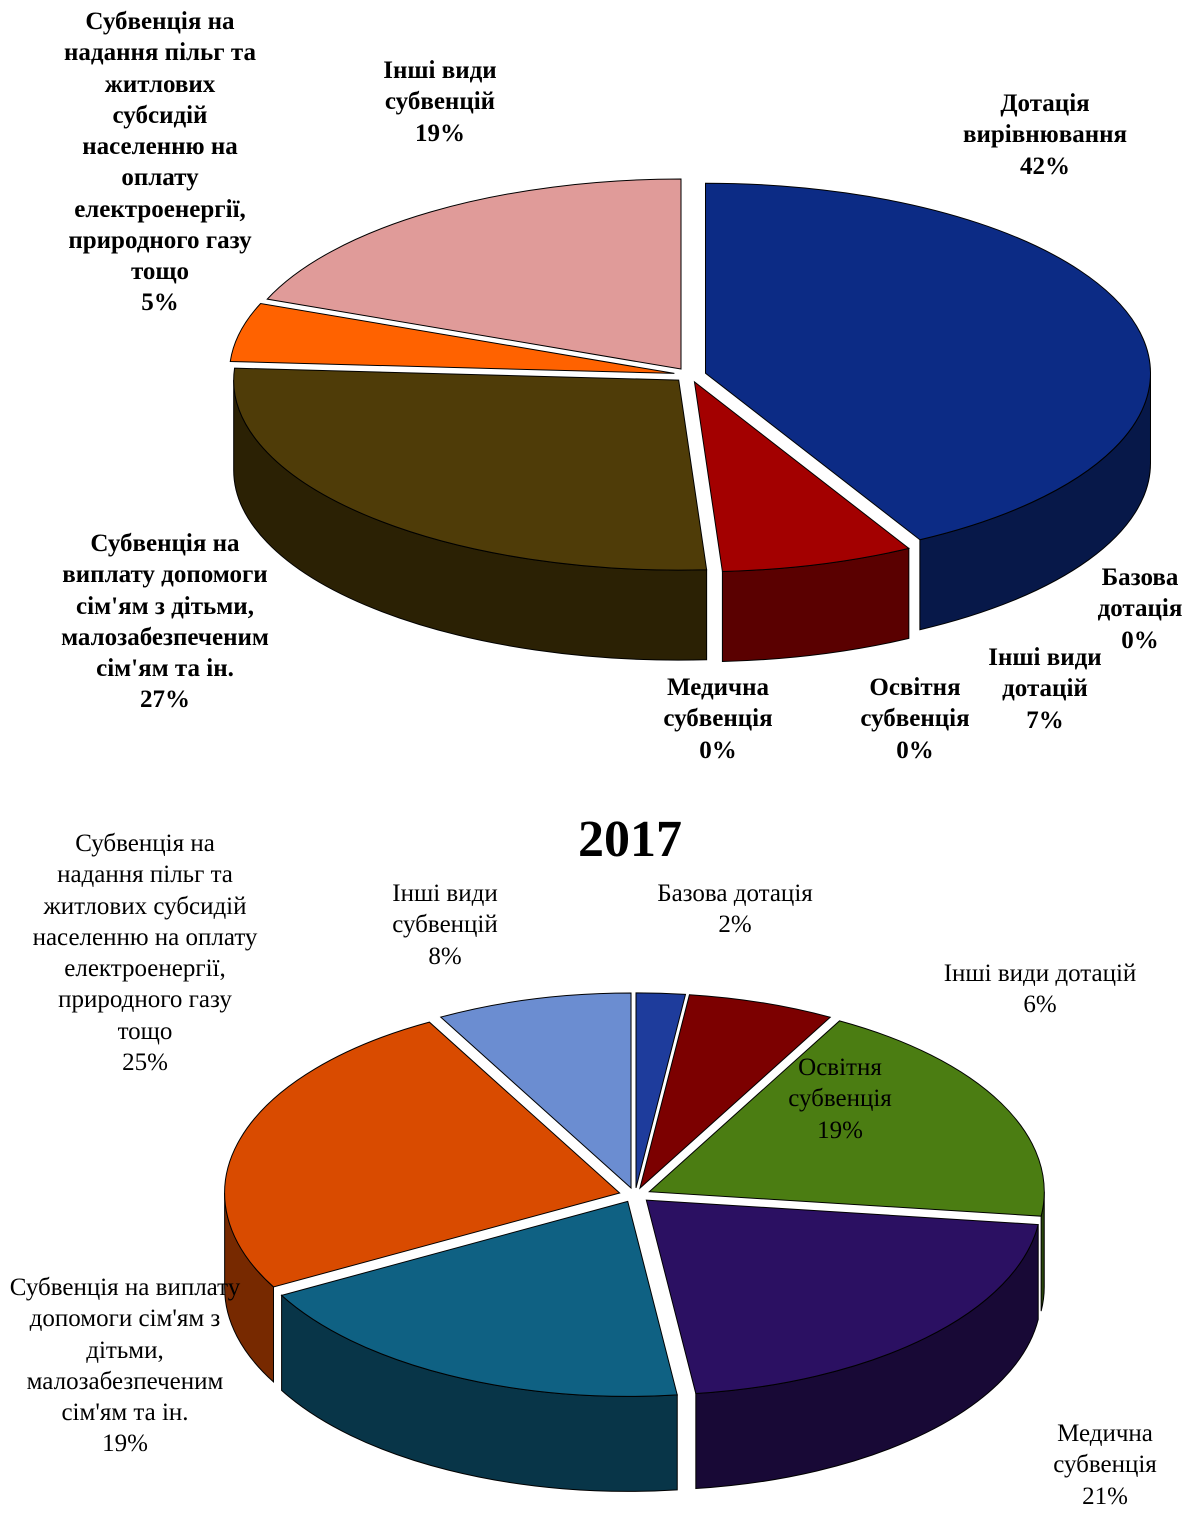 Image resolution: width=1195 pixels, height=1519 pixels. I want to click on label-value: 2%, so click(735, 925).